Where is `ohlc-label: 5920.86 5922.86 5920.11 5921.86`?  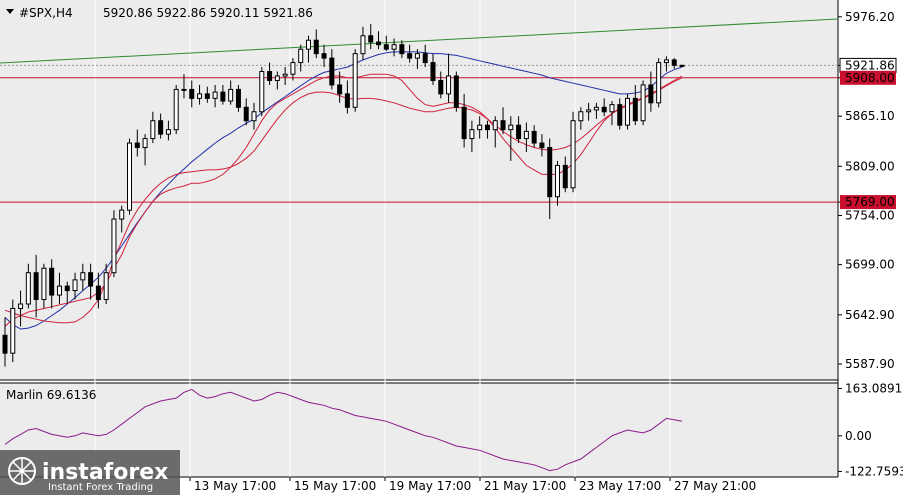 ohlc-label: 5920.86 5922.86 5920.11 5921.86 is located at coordinates (208, 13).